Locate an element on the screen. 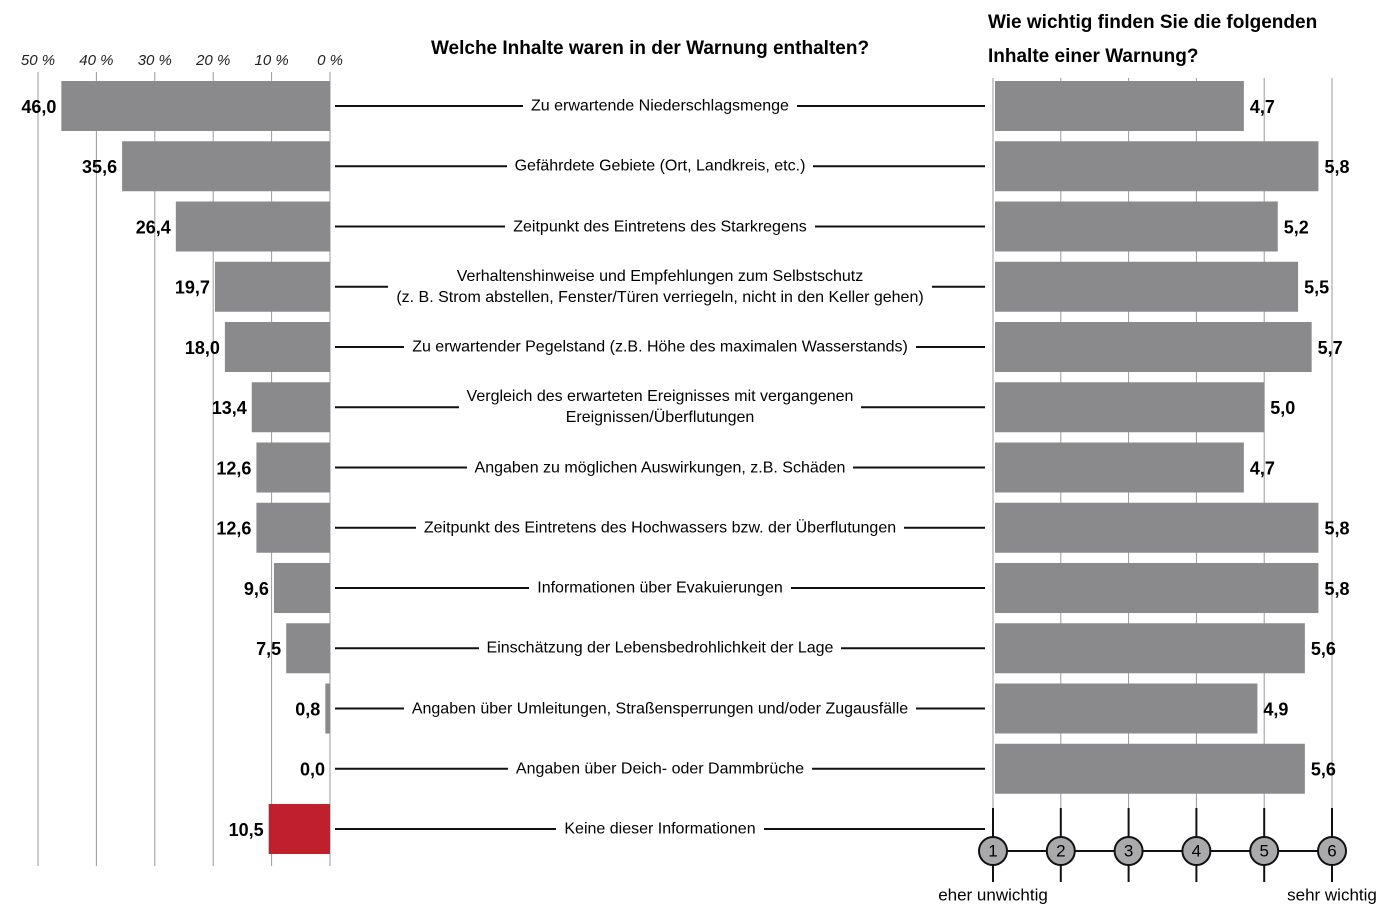  value-label: 4,9 is located at coordinates (1275, 709).